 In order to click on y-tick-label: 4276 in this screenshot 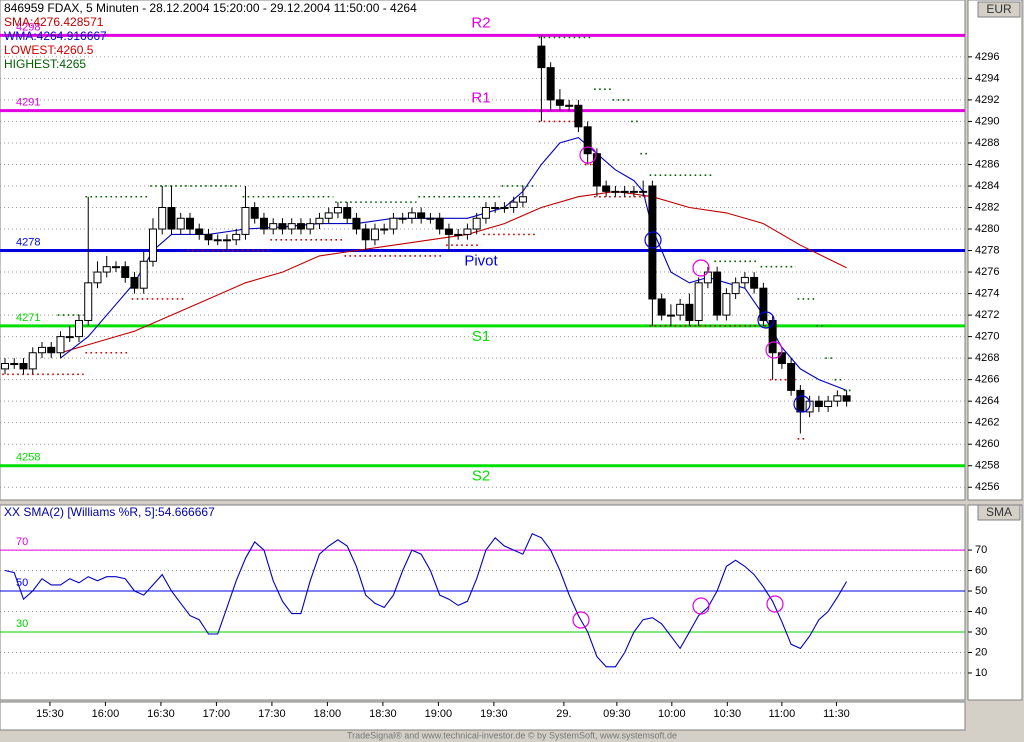, I will do `click(987, 272)`.